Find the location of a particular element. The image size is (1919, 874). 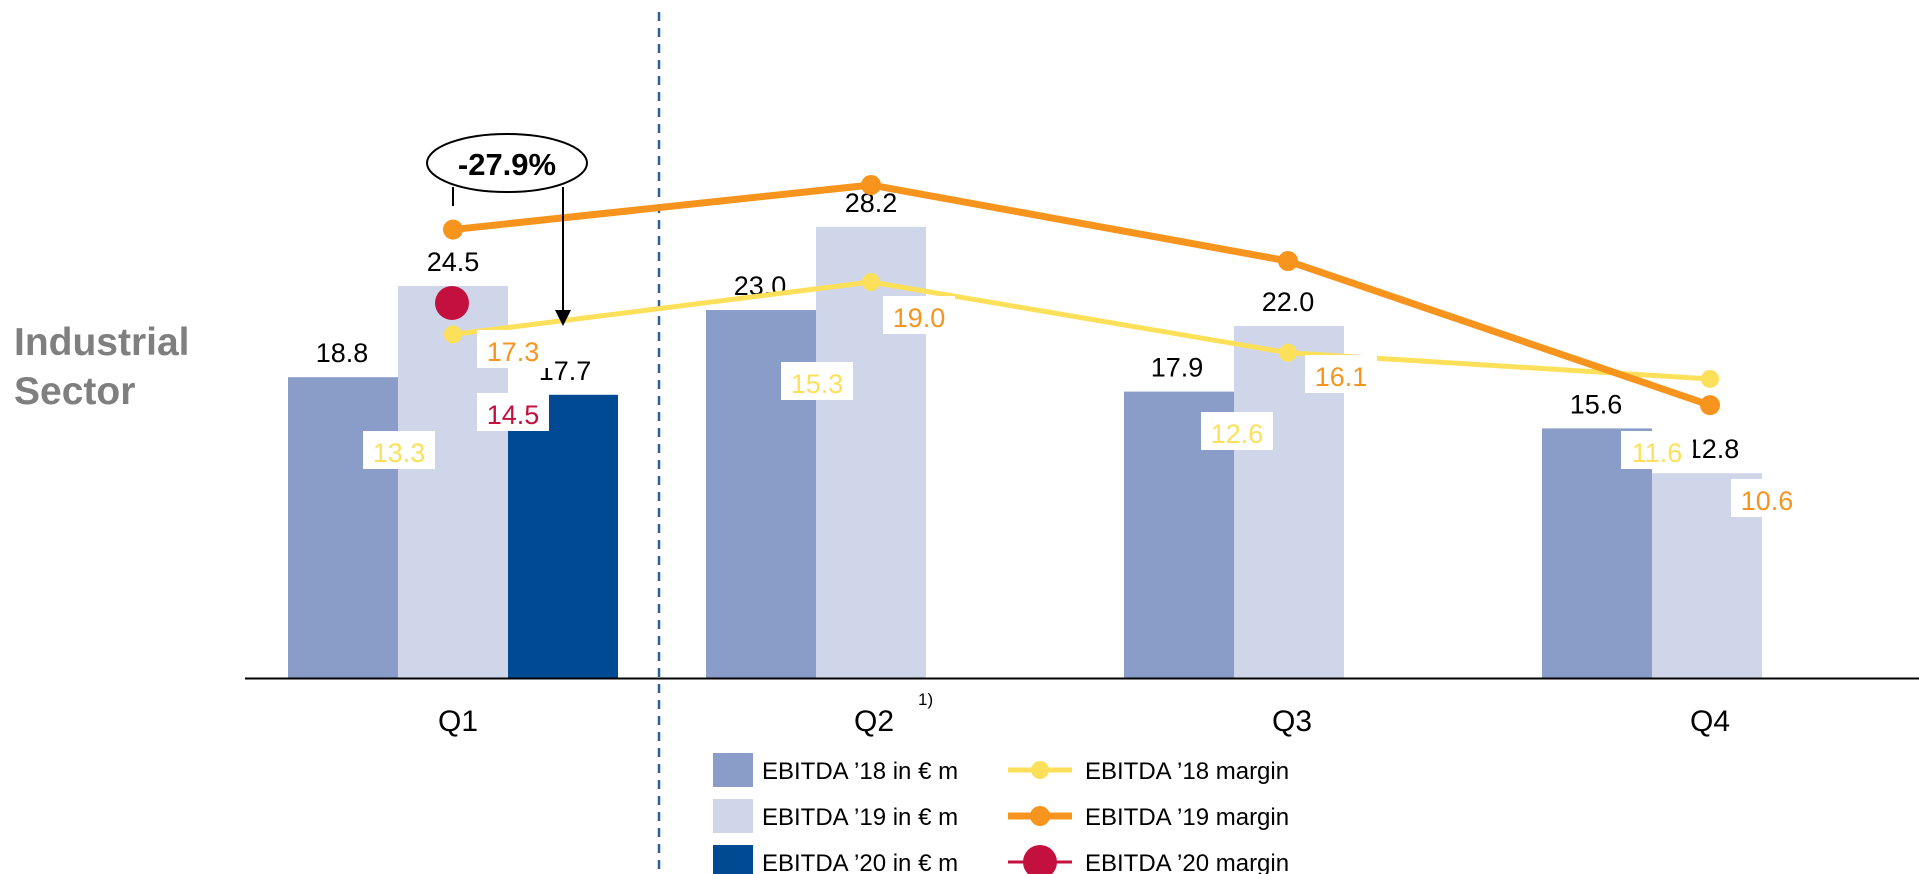

bar-value-label: 17.9 is located at coordinates (1177, 368).